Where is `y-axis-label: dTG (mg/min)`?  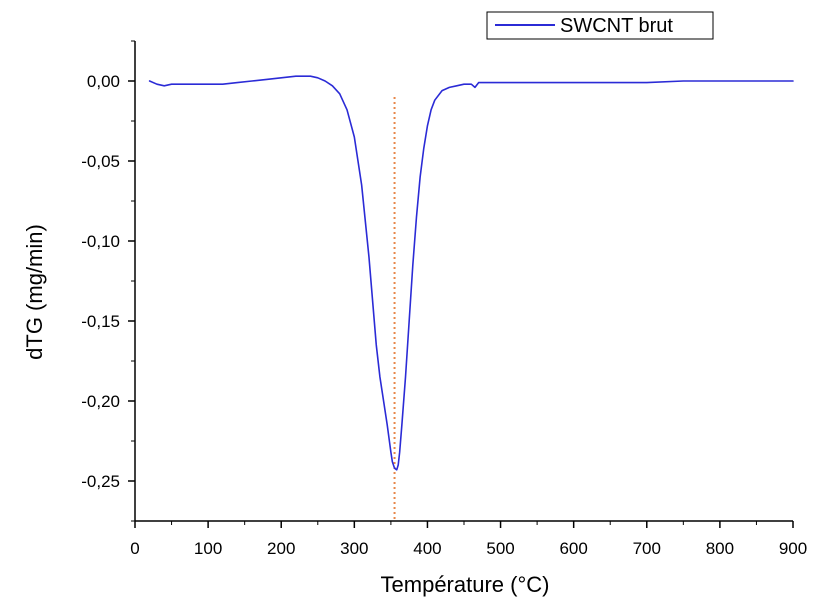
y-axis-label: dTG (mg/min) is located at coordinates (34, 292).